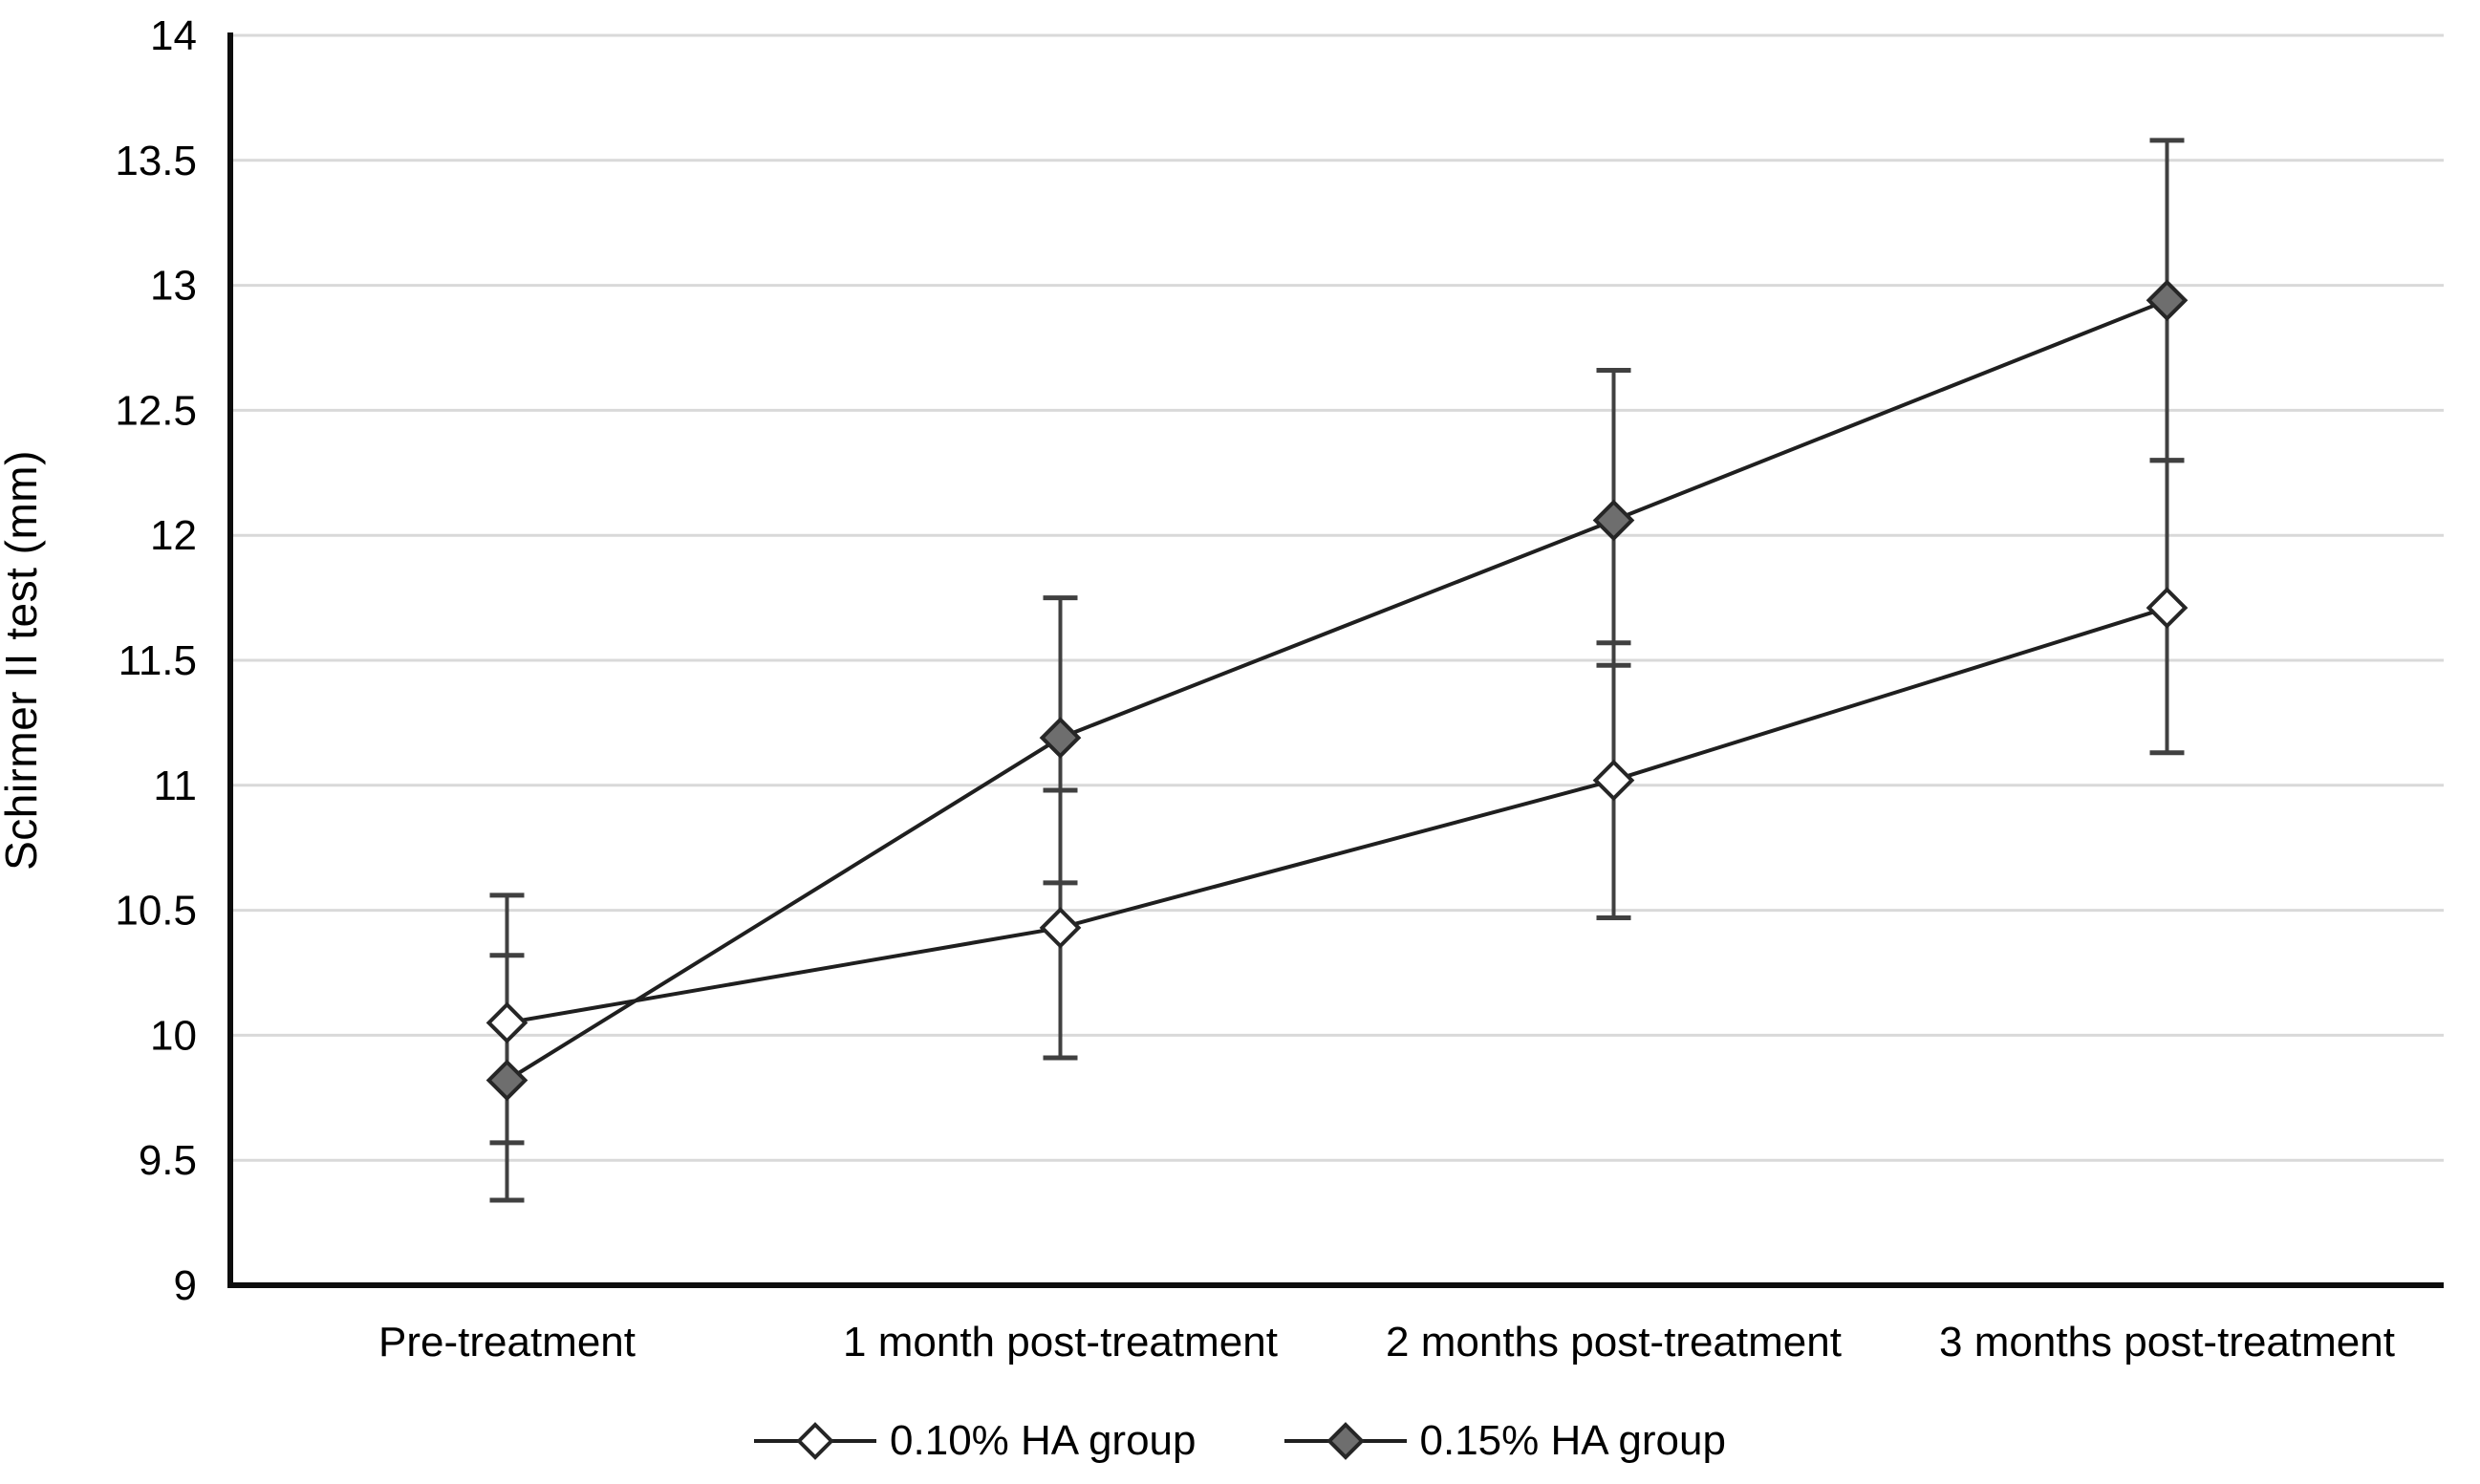  I want to click on y-tick-label: 13.5, so click(156, 161).